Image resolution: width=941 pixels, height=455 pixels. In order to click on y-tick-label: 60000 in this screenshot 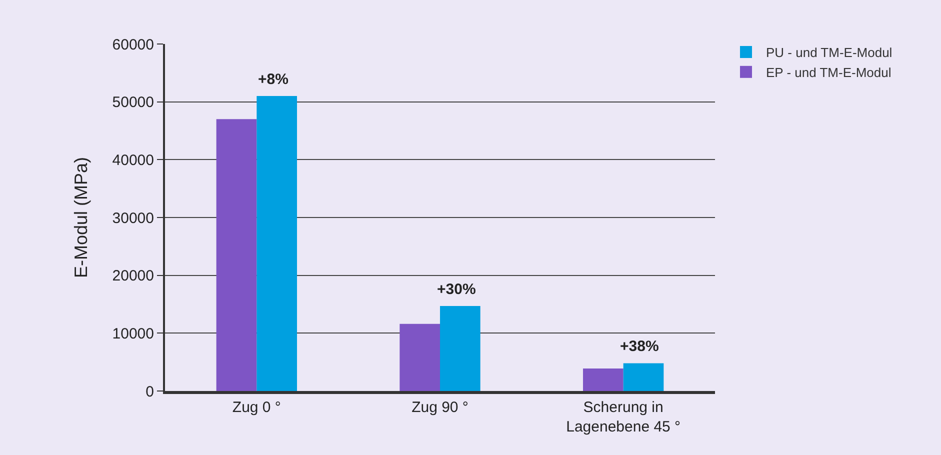, I will do `click(133, 45)`.